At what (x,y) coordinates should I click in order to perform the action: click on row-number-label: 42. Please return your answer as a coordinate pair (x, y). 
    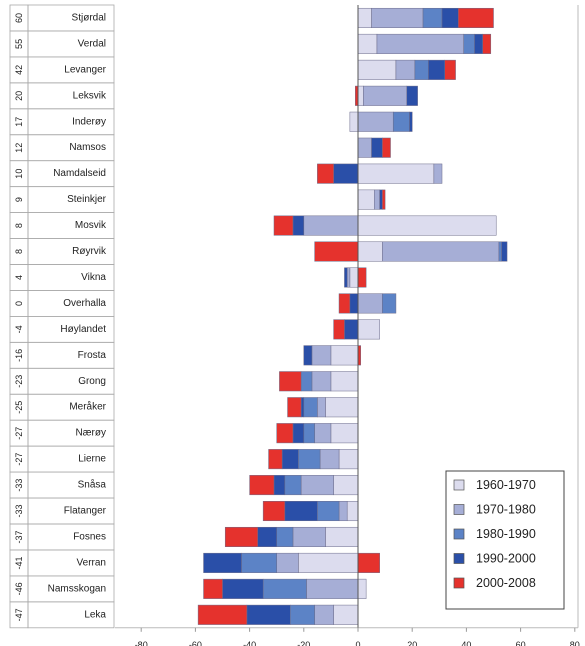
    Looking at the image, I should click on (19, 70).